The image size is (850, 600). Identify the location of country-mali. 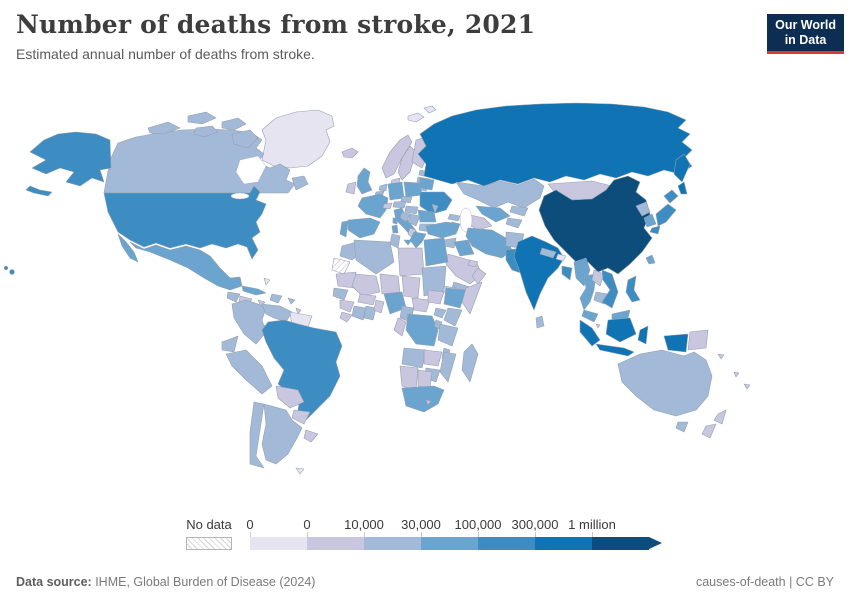
(366, 285).